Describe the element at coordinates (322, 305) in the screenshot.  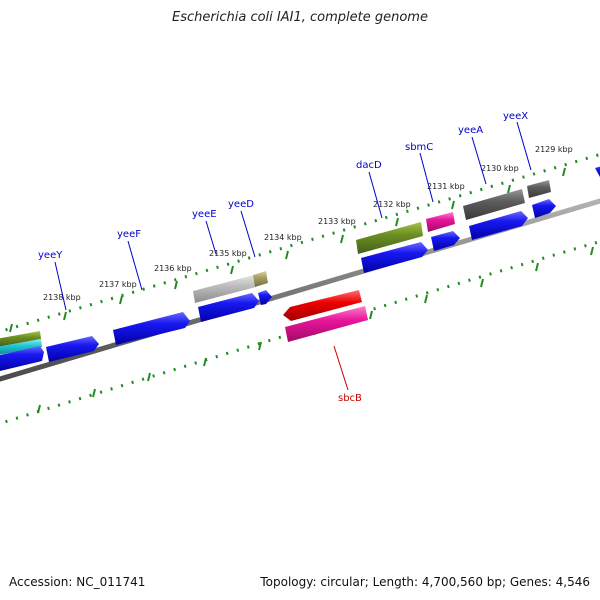
I see `gene-red-sbcB` at that location.